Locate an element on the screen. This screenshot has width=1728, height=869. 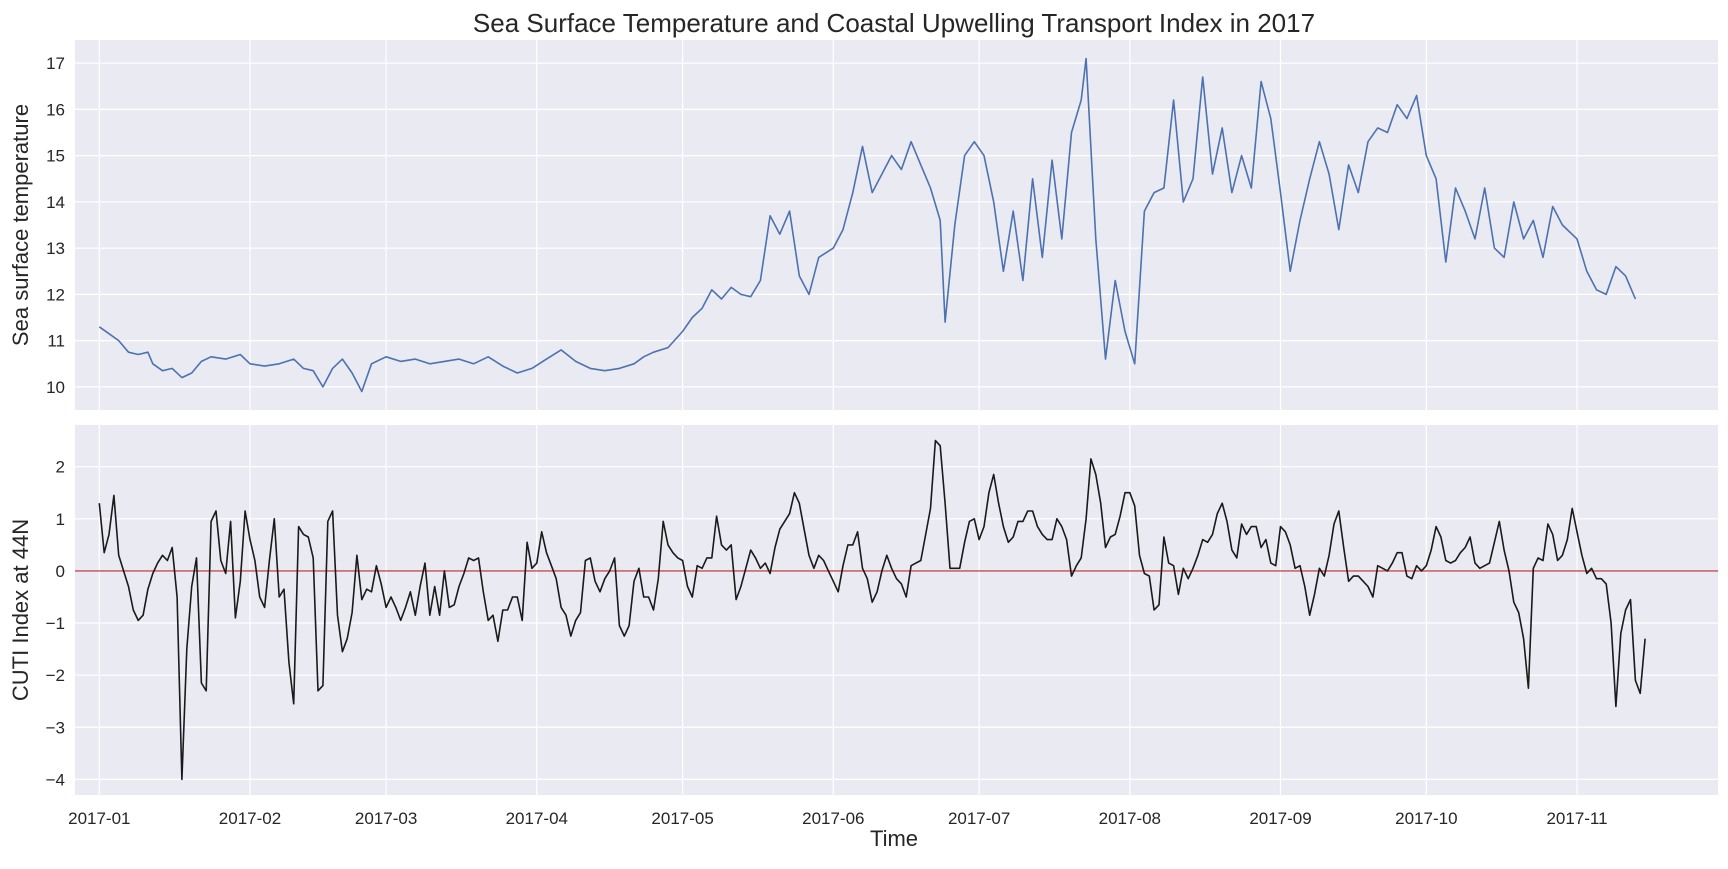
x-axis-label: Time is located at coordinates (894, 838).